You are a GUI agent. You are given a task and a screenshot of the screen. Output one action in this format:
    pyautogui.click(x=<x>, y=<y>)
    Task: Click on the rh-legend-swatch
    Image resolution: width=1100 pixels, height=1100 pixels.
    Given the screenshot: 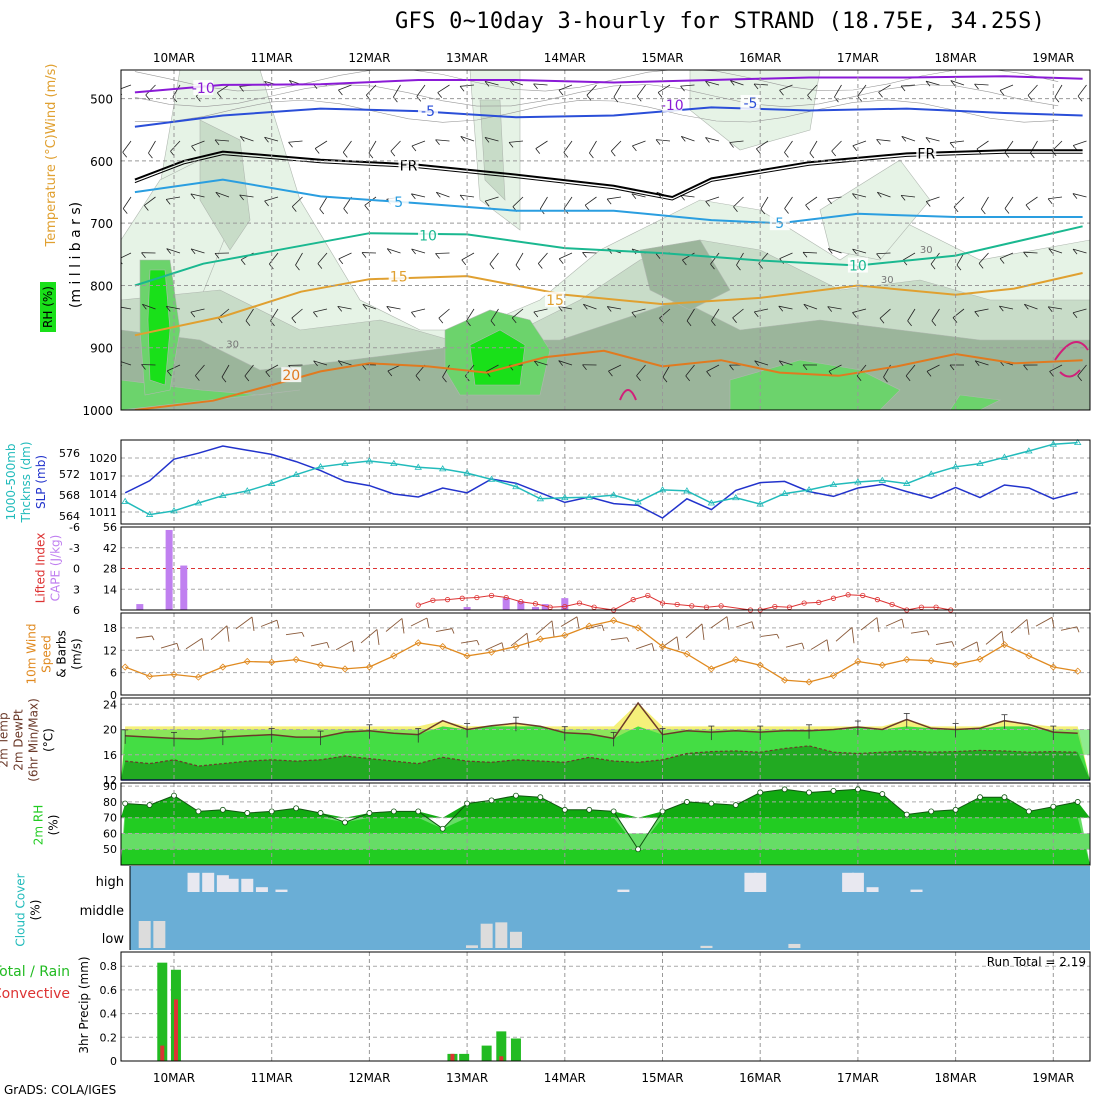 What is the action you would take?
    pyautogui.click(x=48, y=307)
    